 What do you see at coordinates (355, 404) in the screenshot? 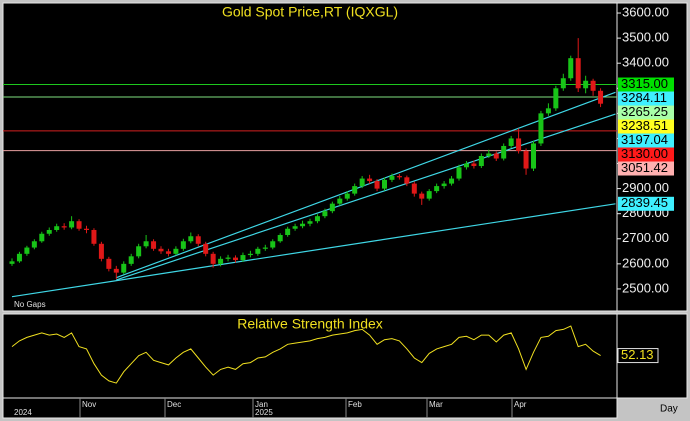
I see `x-tick-label: Feb` at bounding box center [355, 404].